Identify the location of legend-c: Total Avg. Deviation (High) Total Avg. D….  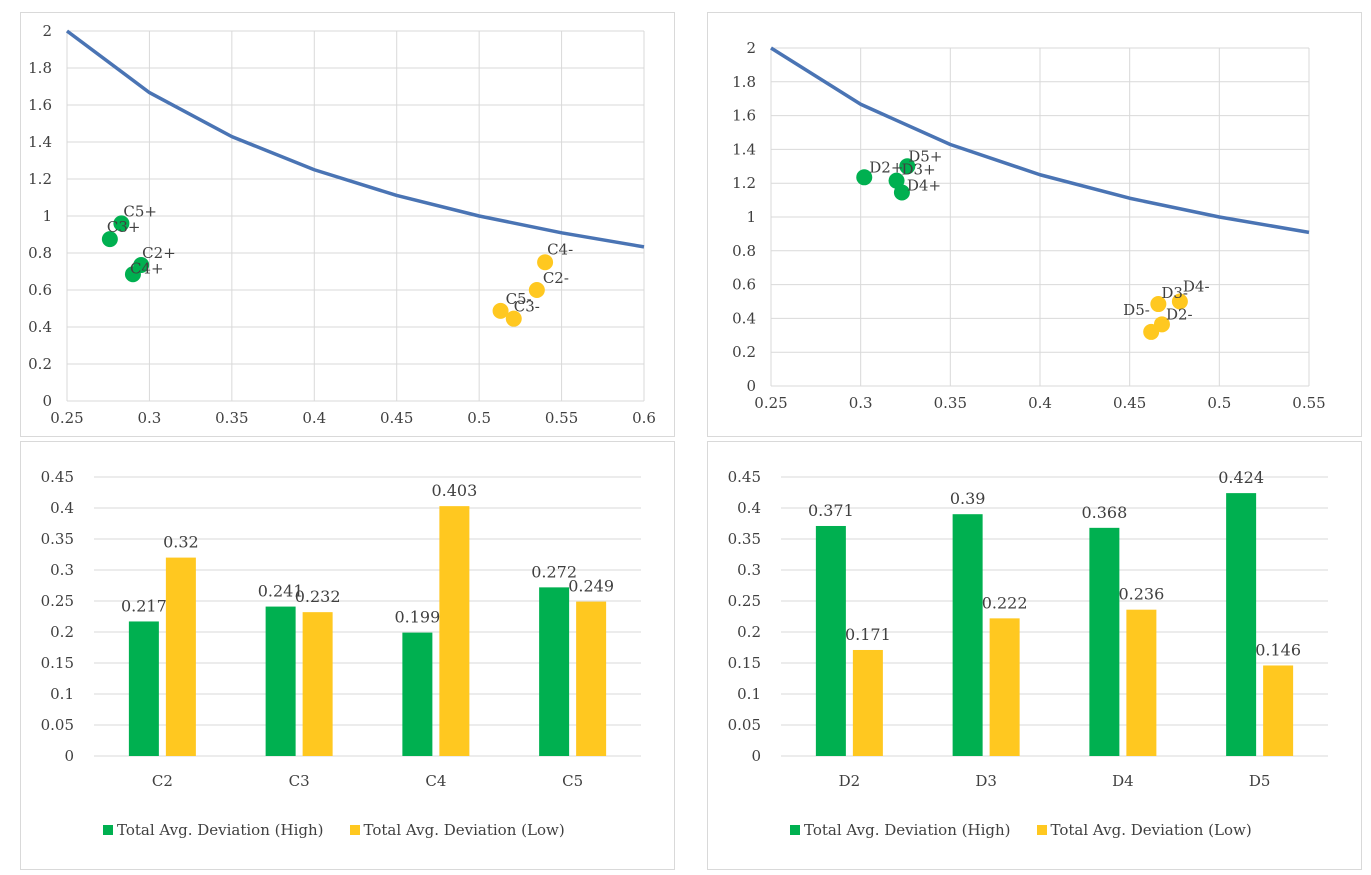
(334, 830).